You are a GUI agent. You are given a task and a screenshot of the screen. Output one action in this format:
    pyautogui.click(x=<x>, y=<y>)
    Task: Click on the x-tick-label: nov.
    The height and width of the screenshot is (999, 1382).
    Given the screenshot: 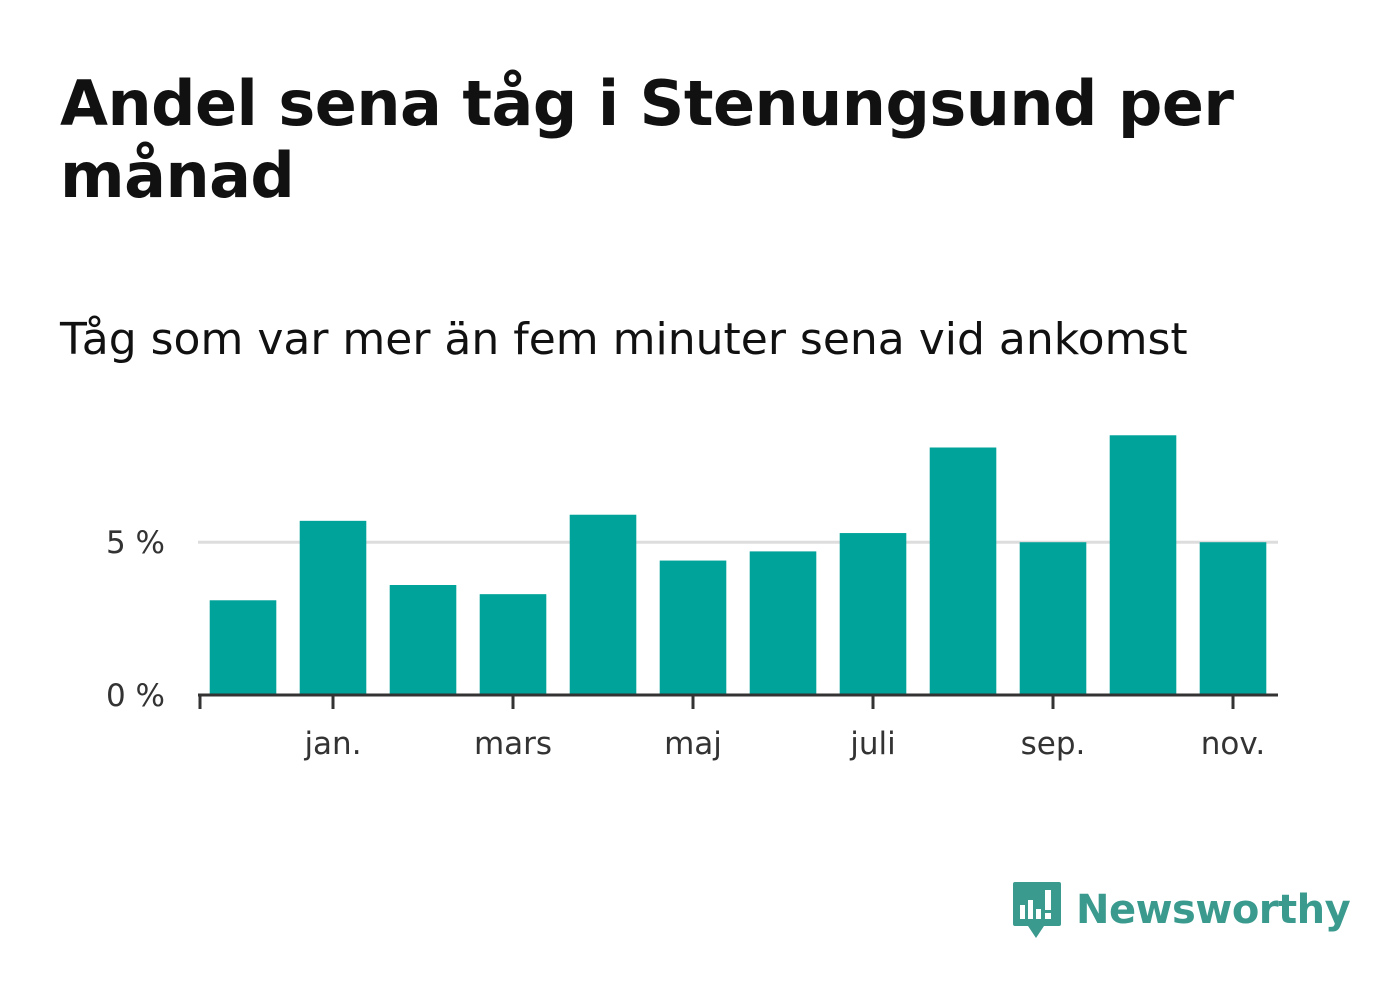 What is the action you would take?
    pyautogui.click(x=1233, y=744)
    